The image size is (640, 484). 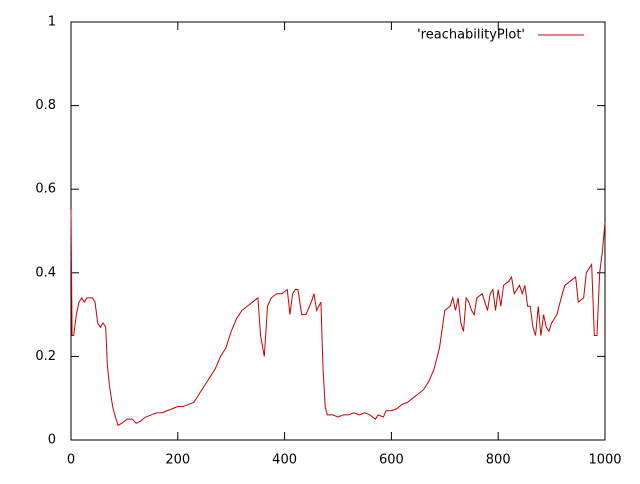 I want to click on y-tick-label: 0.8, so click(x=45, y=105).